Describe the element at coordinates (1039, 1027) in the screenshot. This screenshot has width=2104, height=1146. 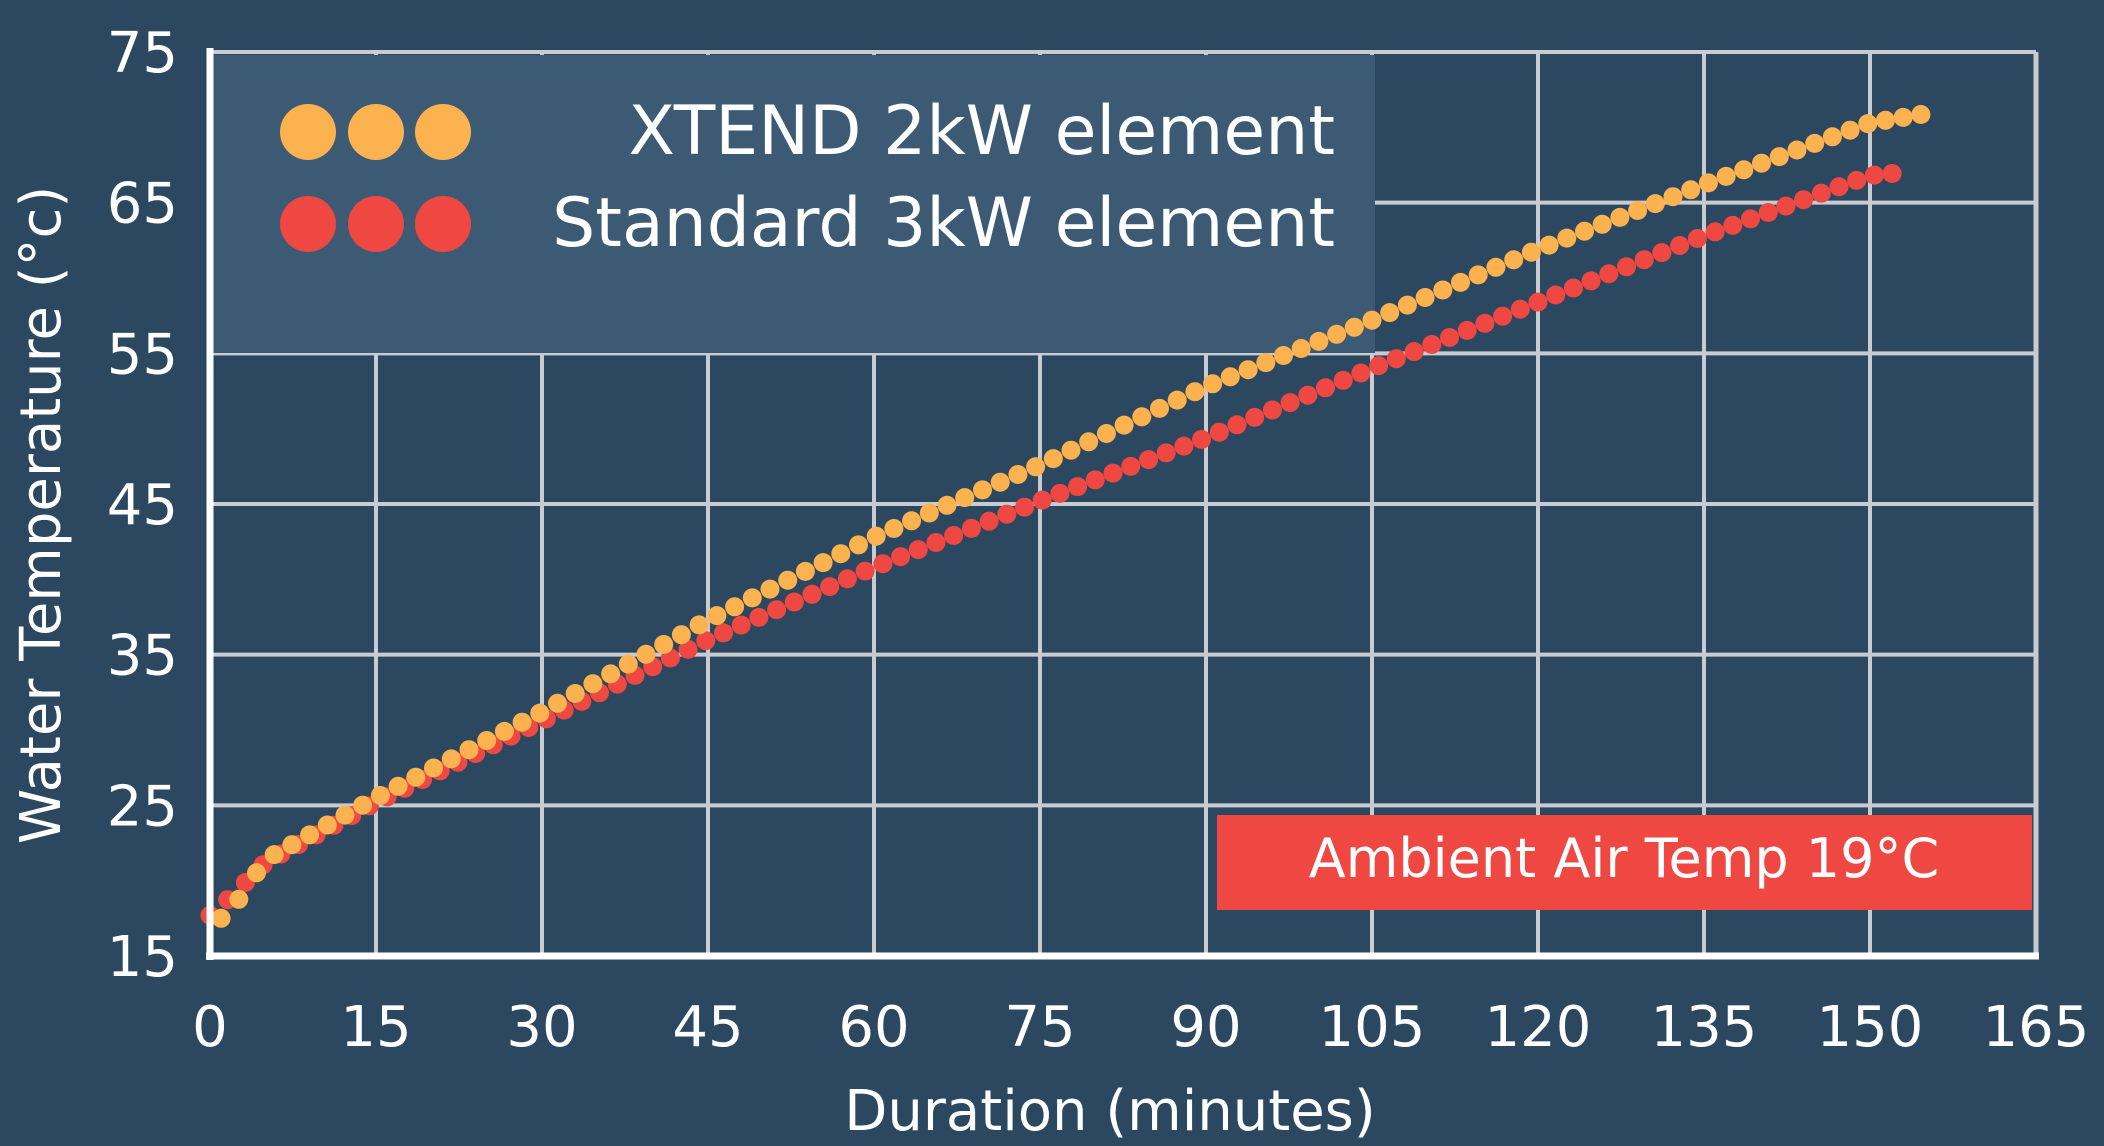
I see `x-tick-75: 75` at that location.